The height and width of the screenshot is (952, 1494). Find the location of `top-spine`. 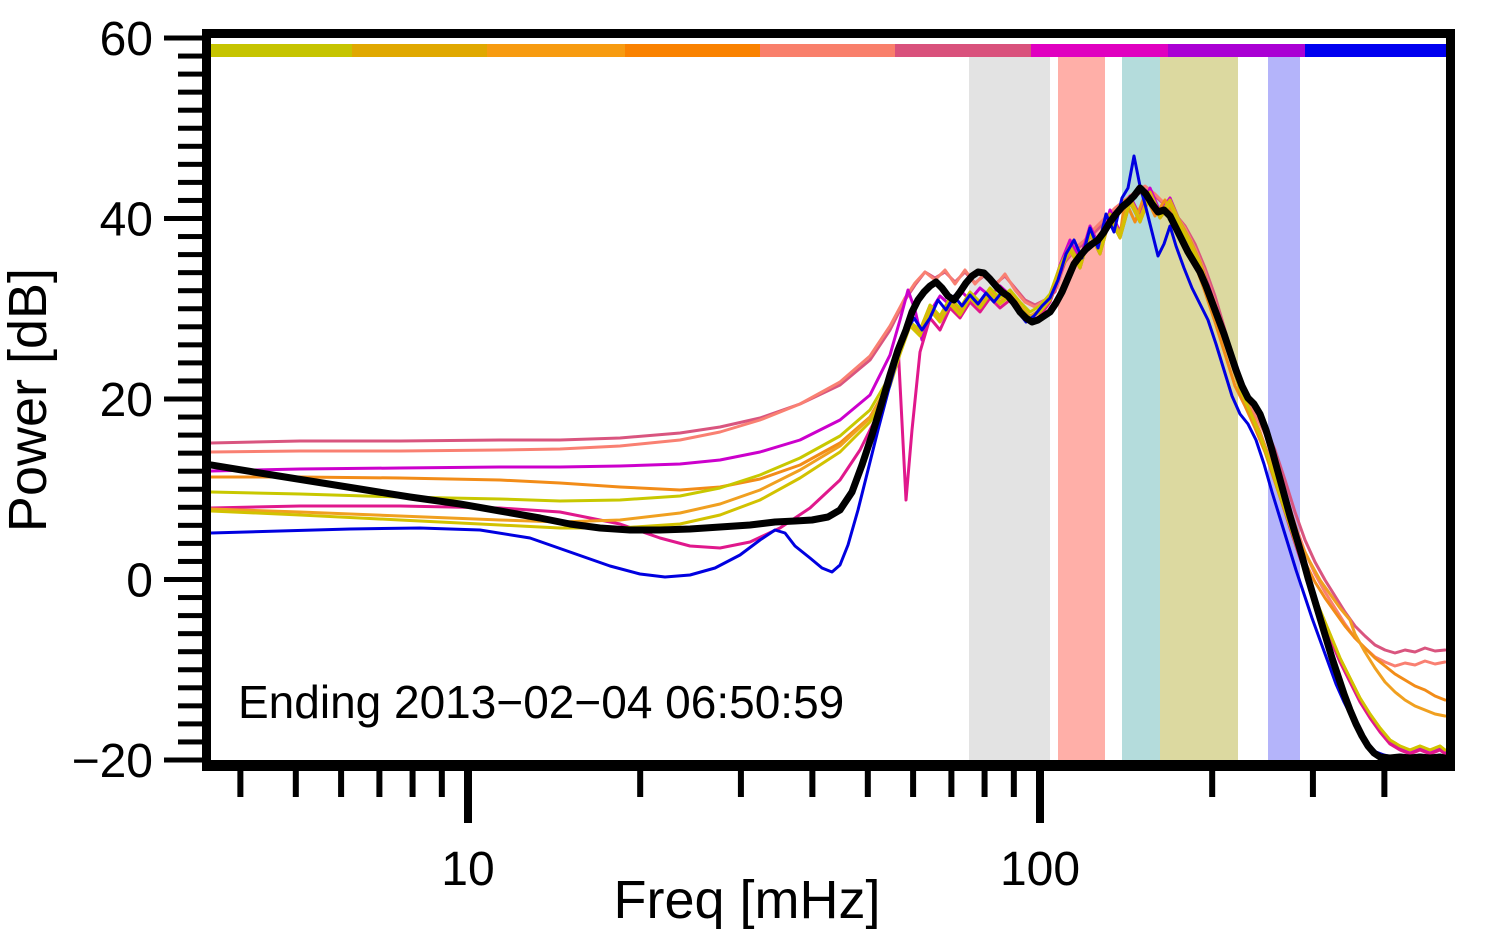

top-spine is located at coordinates (828, 33).